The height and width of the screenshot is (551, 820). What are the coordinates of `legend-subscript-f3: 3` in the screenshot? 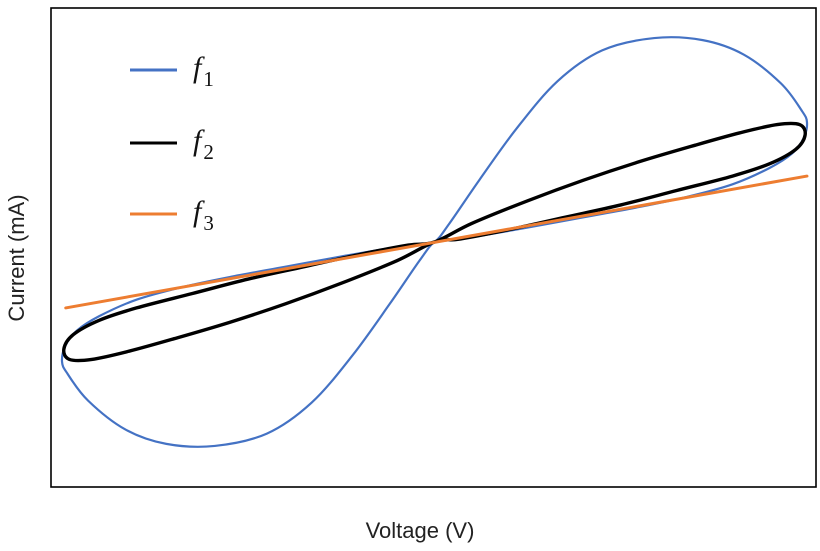 It's located at (208, 223).